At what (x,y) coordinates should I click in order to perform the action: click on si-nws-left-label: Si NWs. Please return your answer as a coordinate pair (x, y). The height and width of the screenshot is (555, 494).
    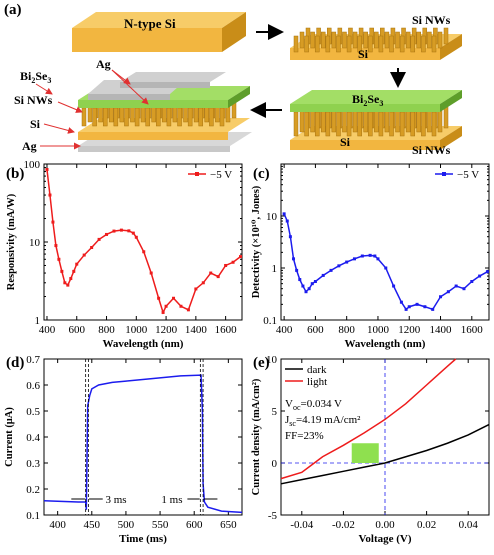
    Looking at the image, I should click on (33, 100).